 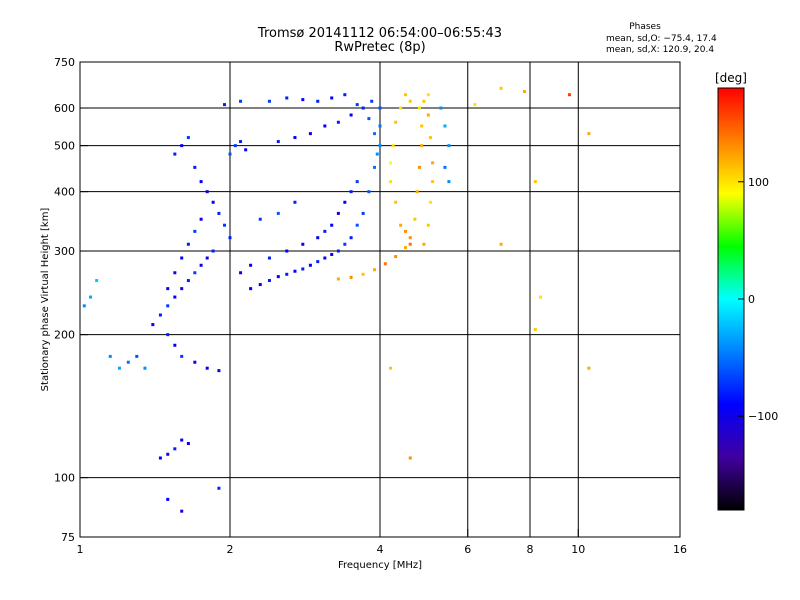 I want to click on y-axis-label: Stationary phase Virtual Height [km], so click(x=45, y=300).